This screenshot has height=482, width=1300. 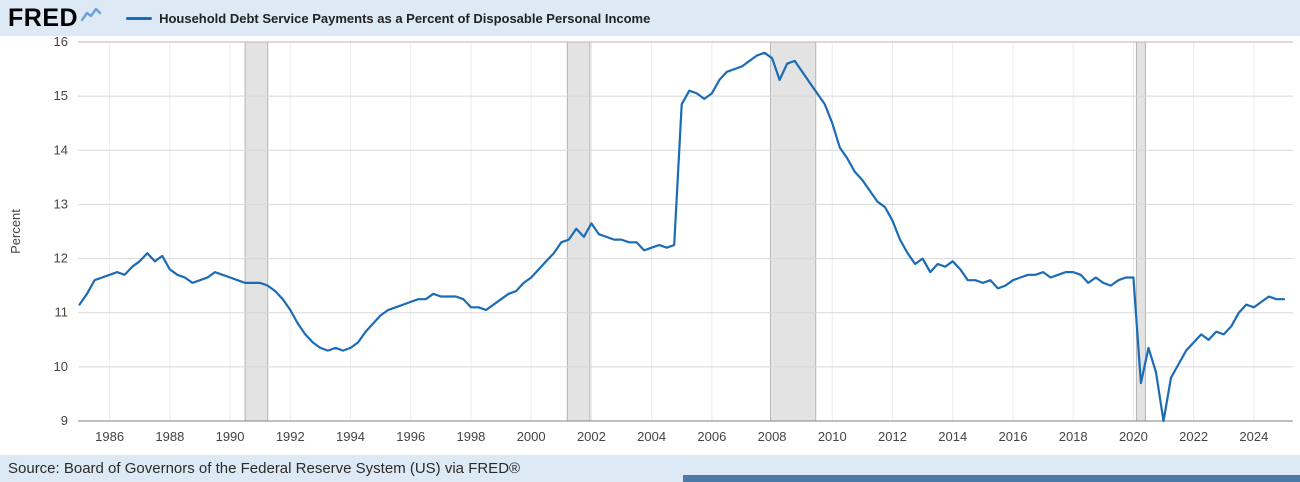 What do you see at coordinates (290, 436) in the screenshot?
I see `svg-text: 1992` at bounding box center [290, 436].